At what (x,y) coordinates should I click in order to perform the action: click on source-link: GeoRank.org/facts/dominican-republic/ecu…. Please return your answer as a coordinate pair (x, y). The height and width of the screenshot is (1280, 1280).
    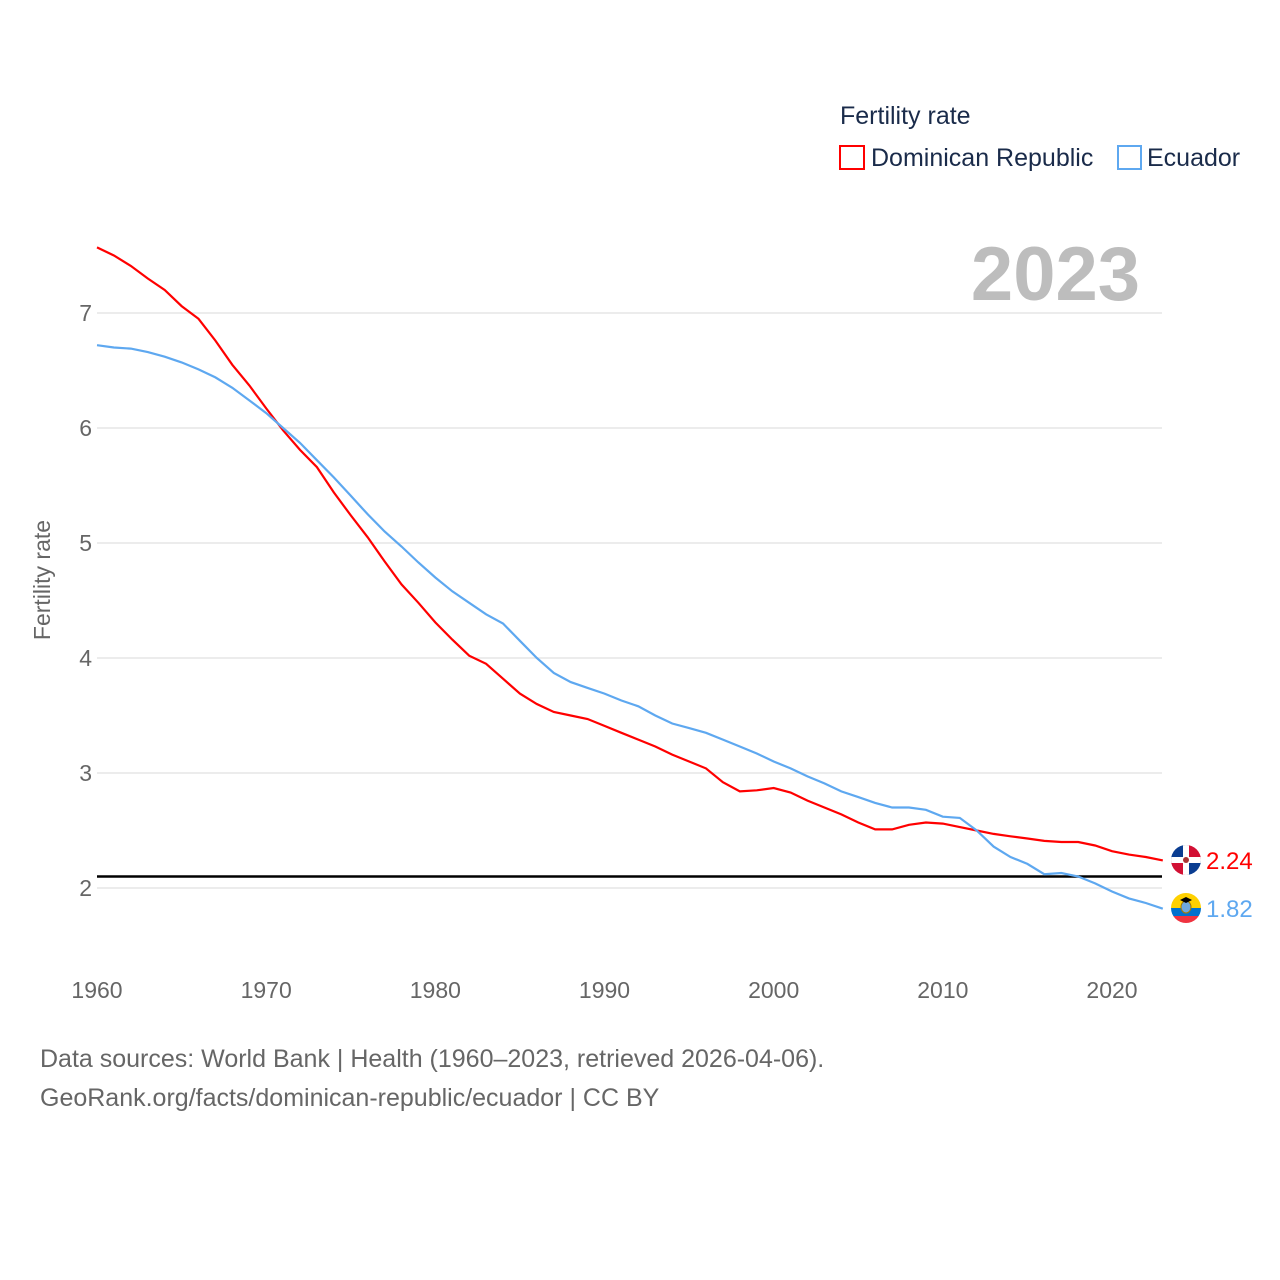
    Looking at the image, I should click on (350, 1098).